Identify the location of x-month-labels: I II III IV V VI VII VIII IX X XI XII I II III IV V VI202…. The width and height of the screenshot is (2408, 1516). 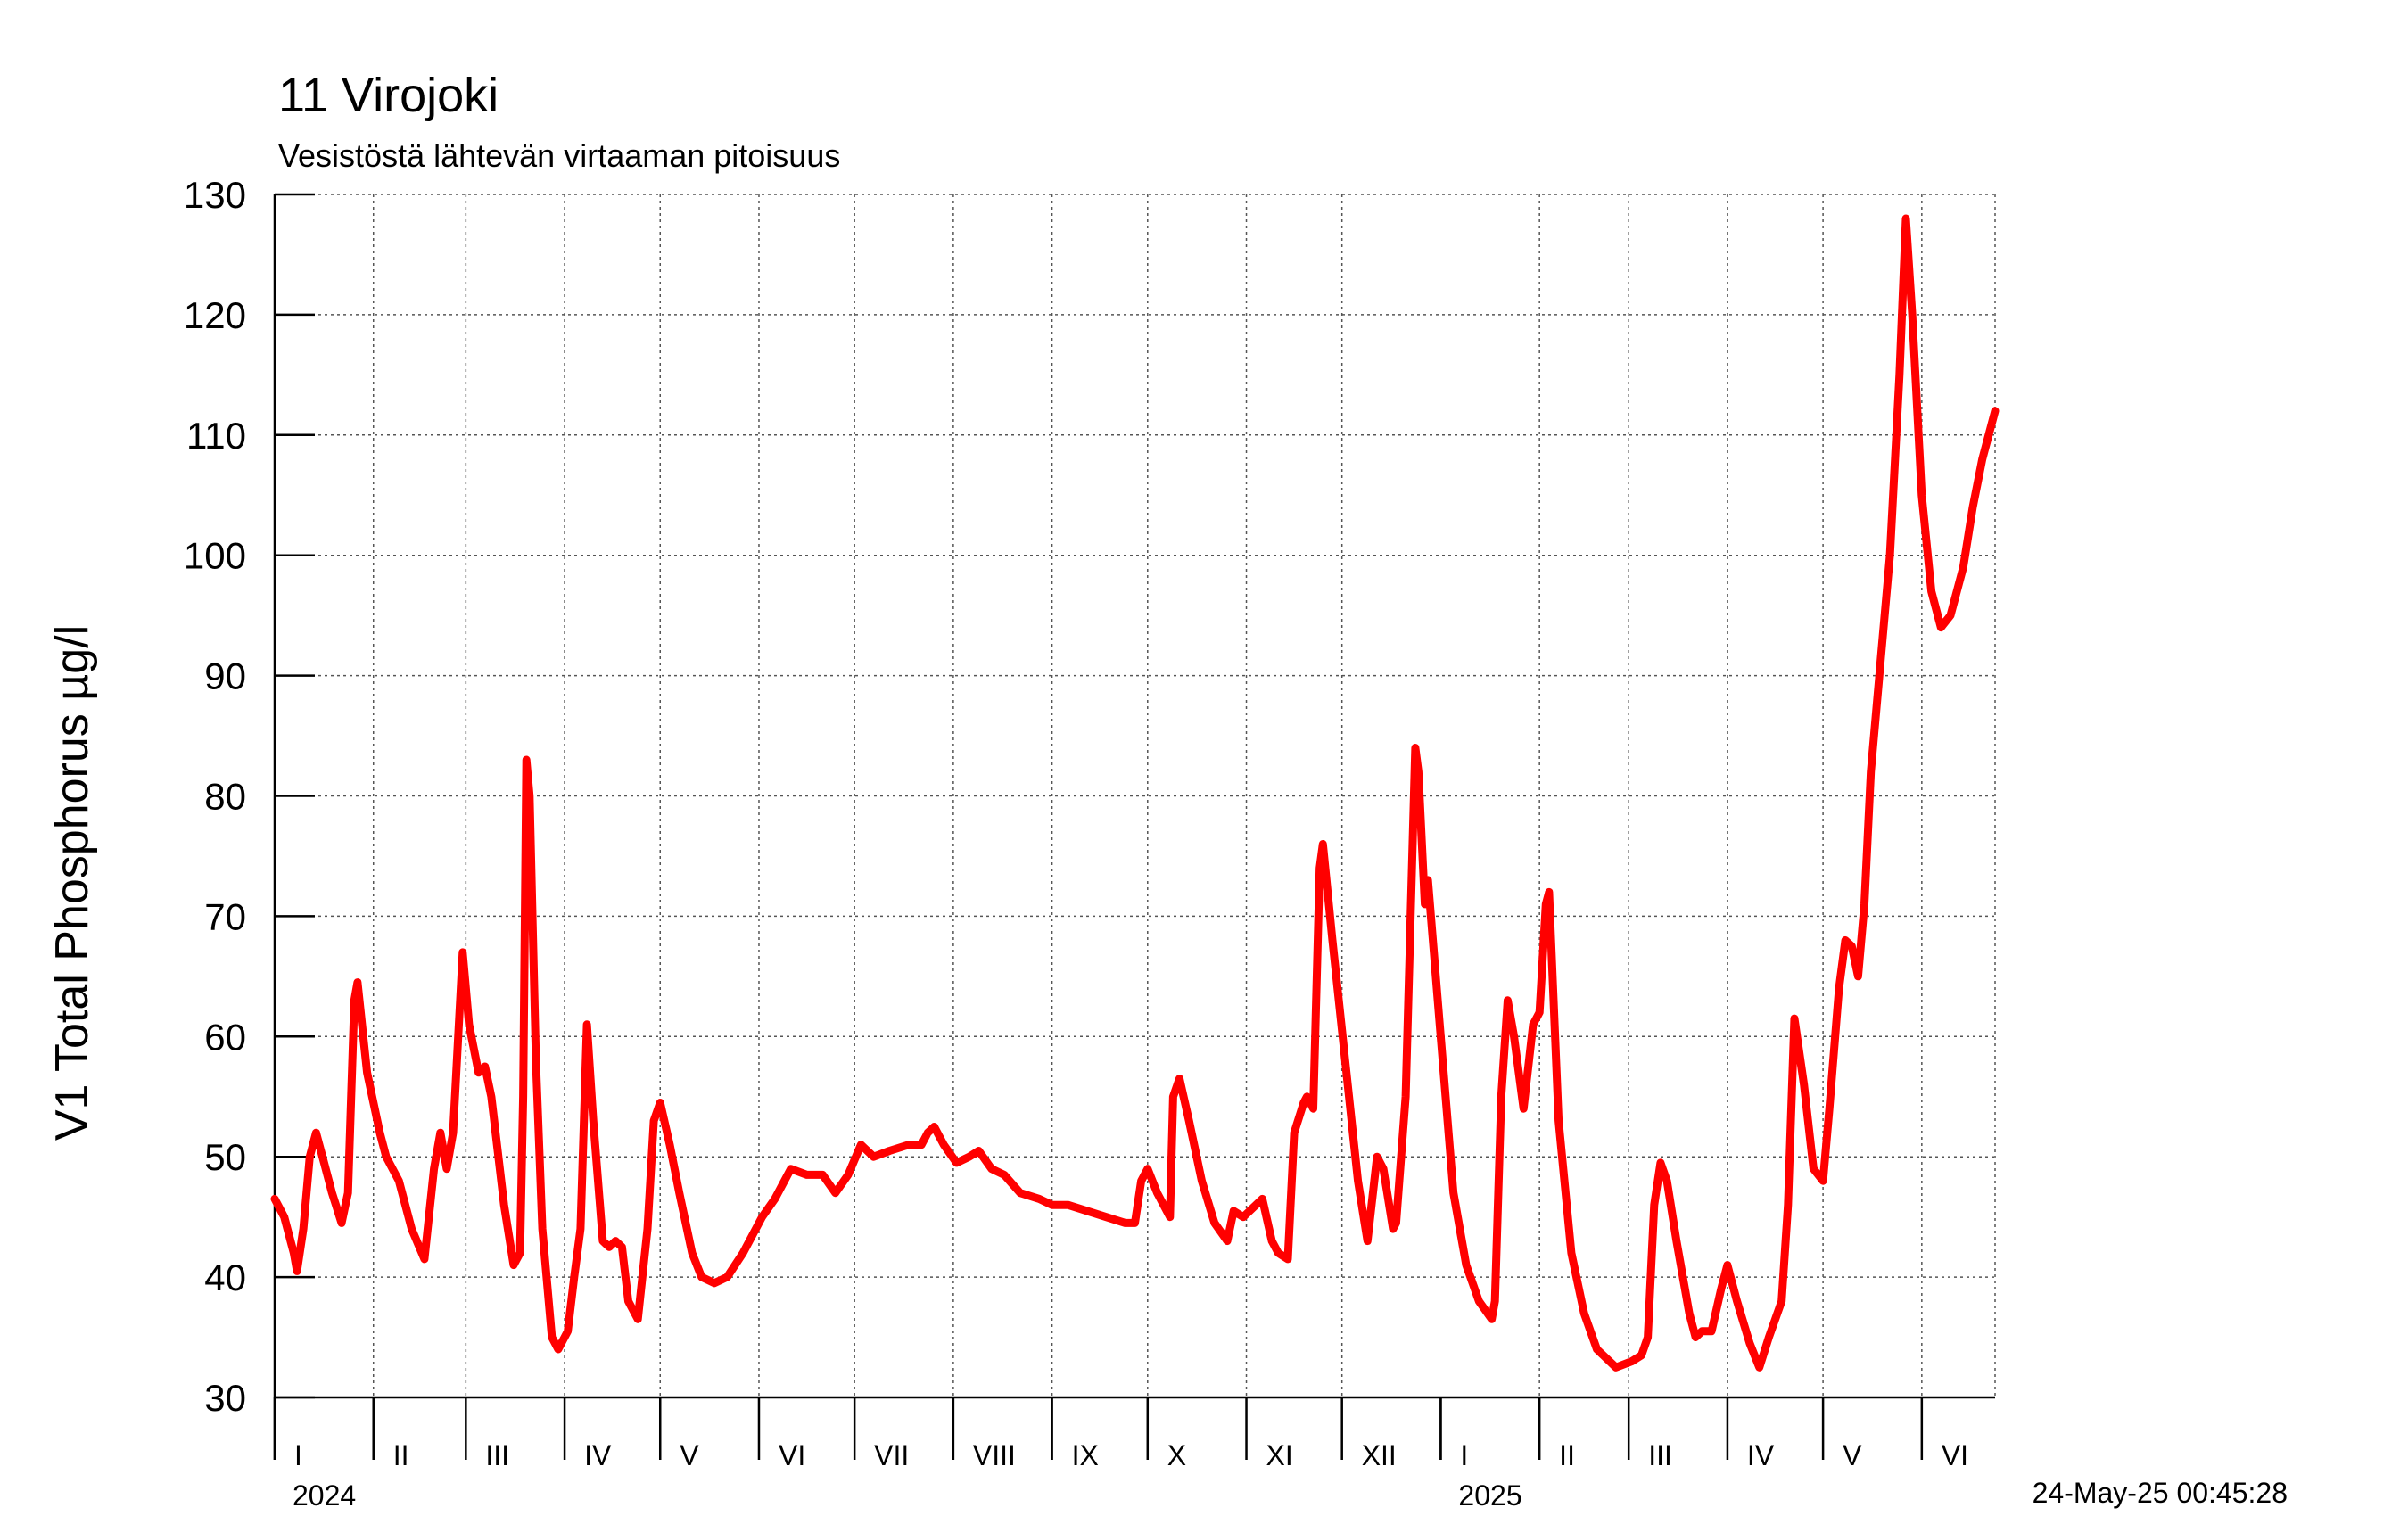
(1130, 1475).